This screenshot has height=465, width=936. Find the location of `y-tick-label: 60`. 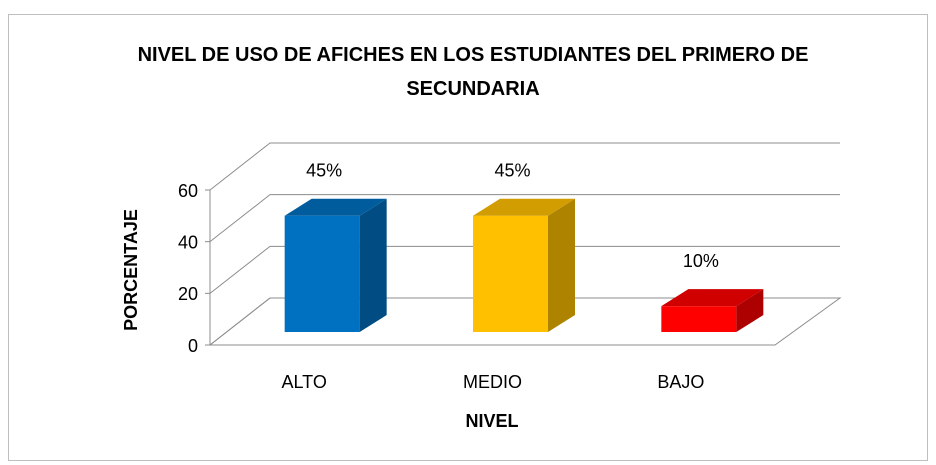

y-tick-label: 60 is located at coordinates (188, 191).